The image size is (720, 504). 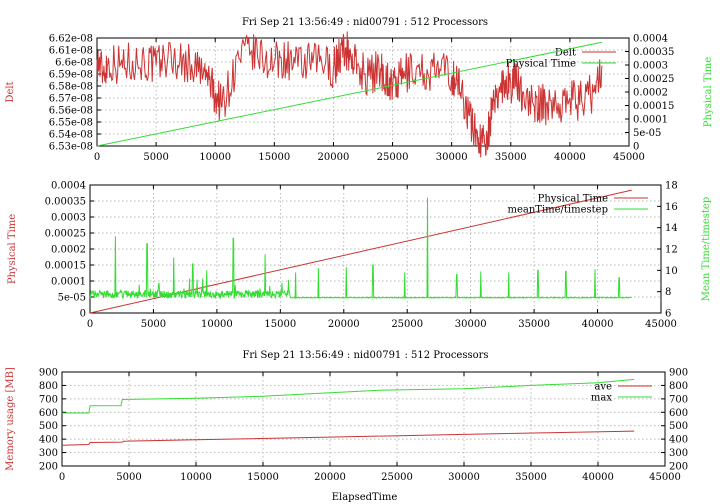 What do you see at coordinates (71, 135) in the screenshot?
I see `y-tick-label: 6.54e-08` at bounding box center [71, 135].